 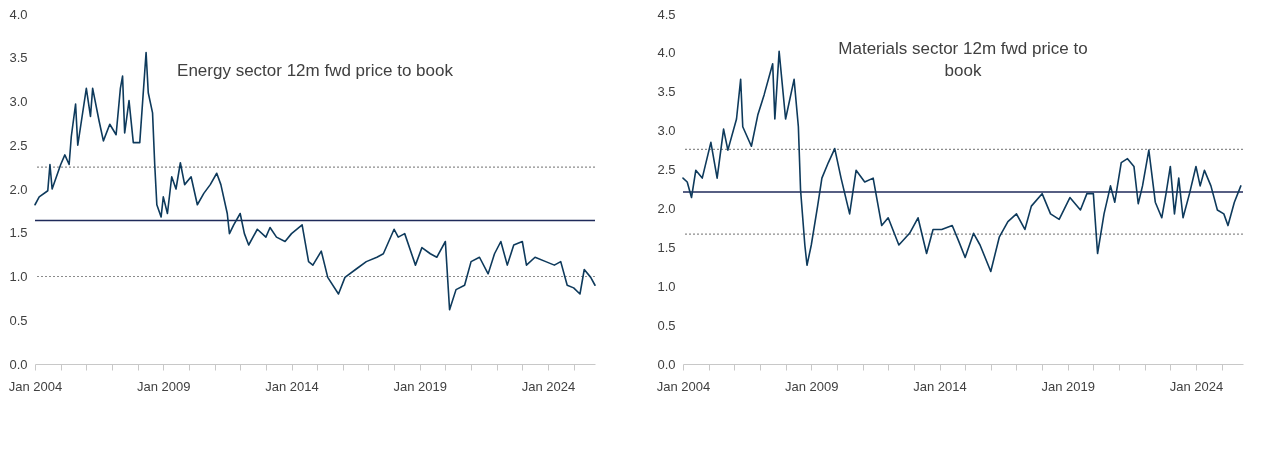 What do you see at coordinates (666, 14) in the screenshot?
I see `y-tick-label: 4.5` at bounding box center [666, 14].